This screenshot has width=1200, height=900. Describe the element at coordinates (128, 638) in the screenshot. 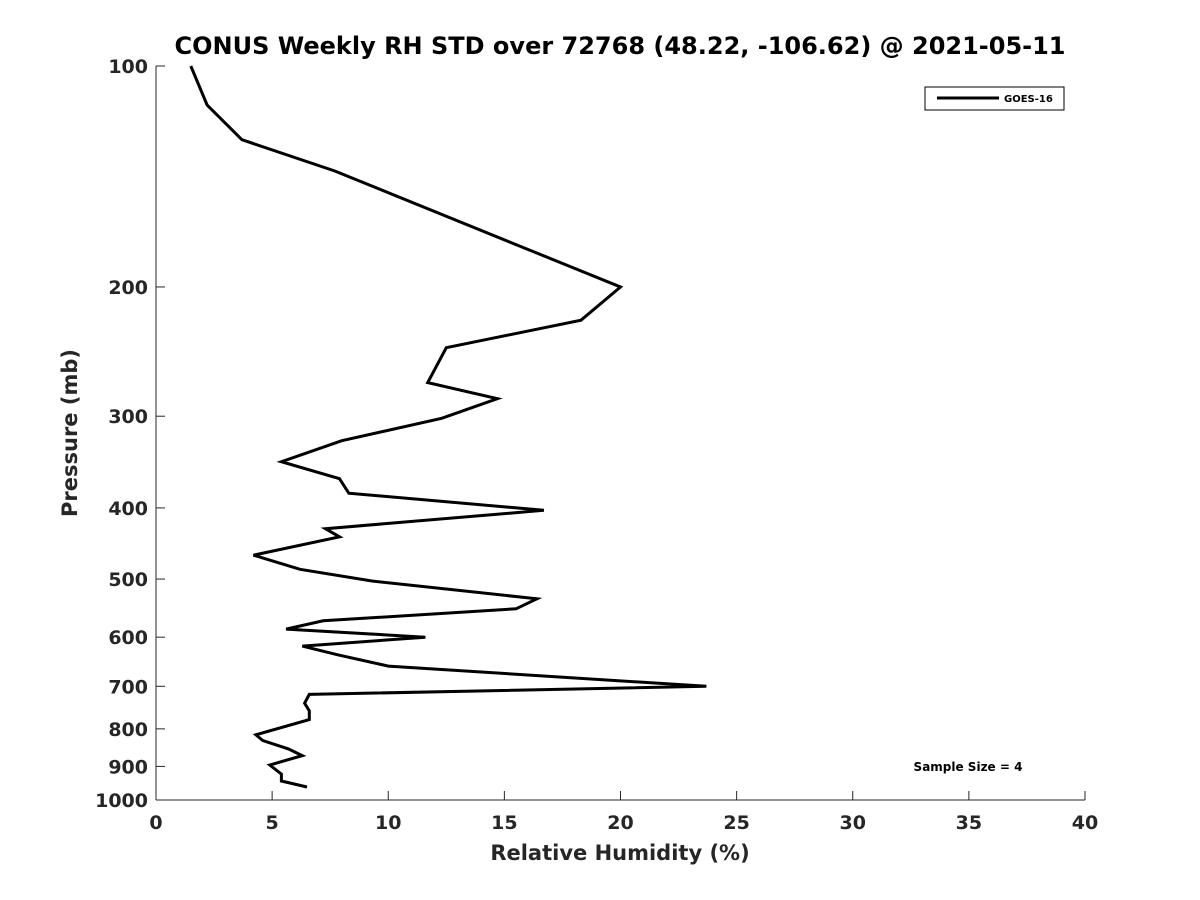

I see `y-tick-label: 600` at that location.